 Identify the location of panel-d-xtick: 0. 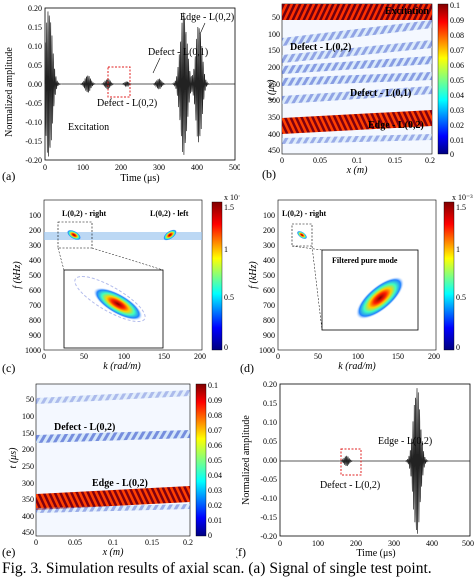
(278, 356).